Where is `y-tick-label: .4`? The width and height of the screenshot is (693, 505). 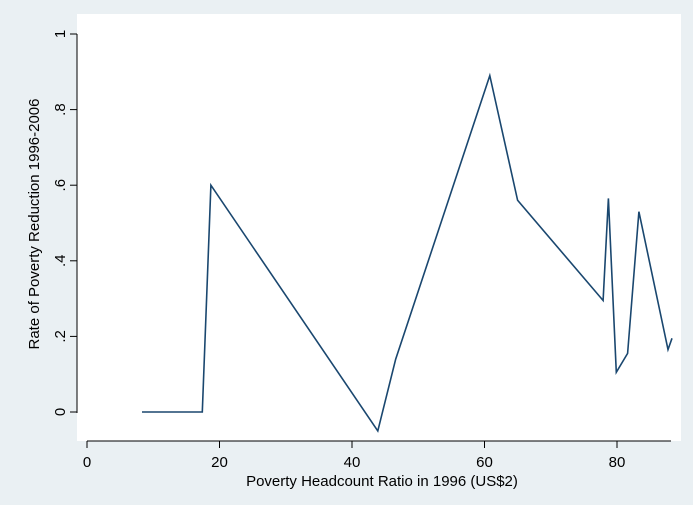 y-tick-label: .4 is located at coordinates (60, 261).